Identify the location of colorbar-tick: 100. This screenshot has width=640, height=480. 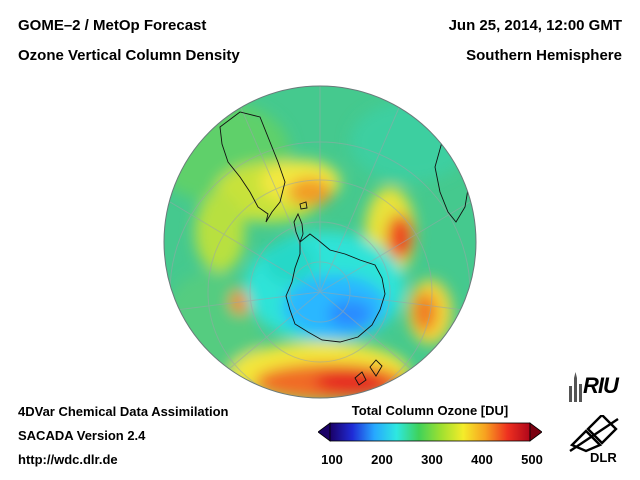
(332, 459).